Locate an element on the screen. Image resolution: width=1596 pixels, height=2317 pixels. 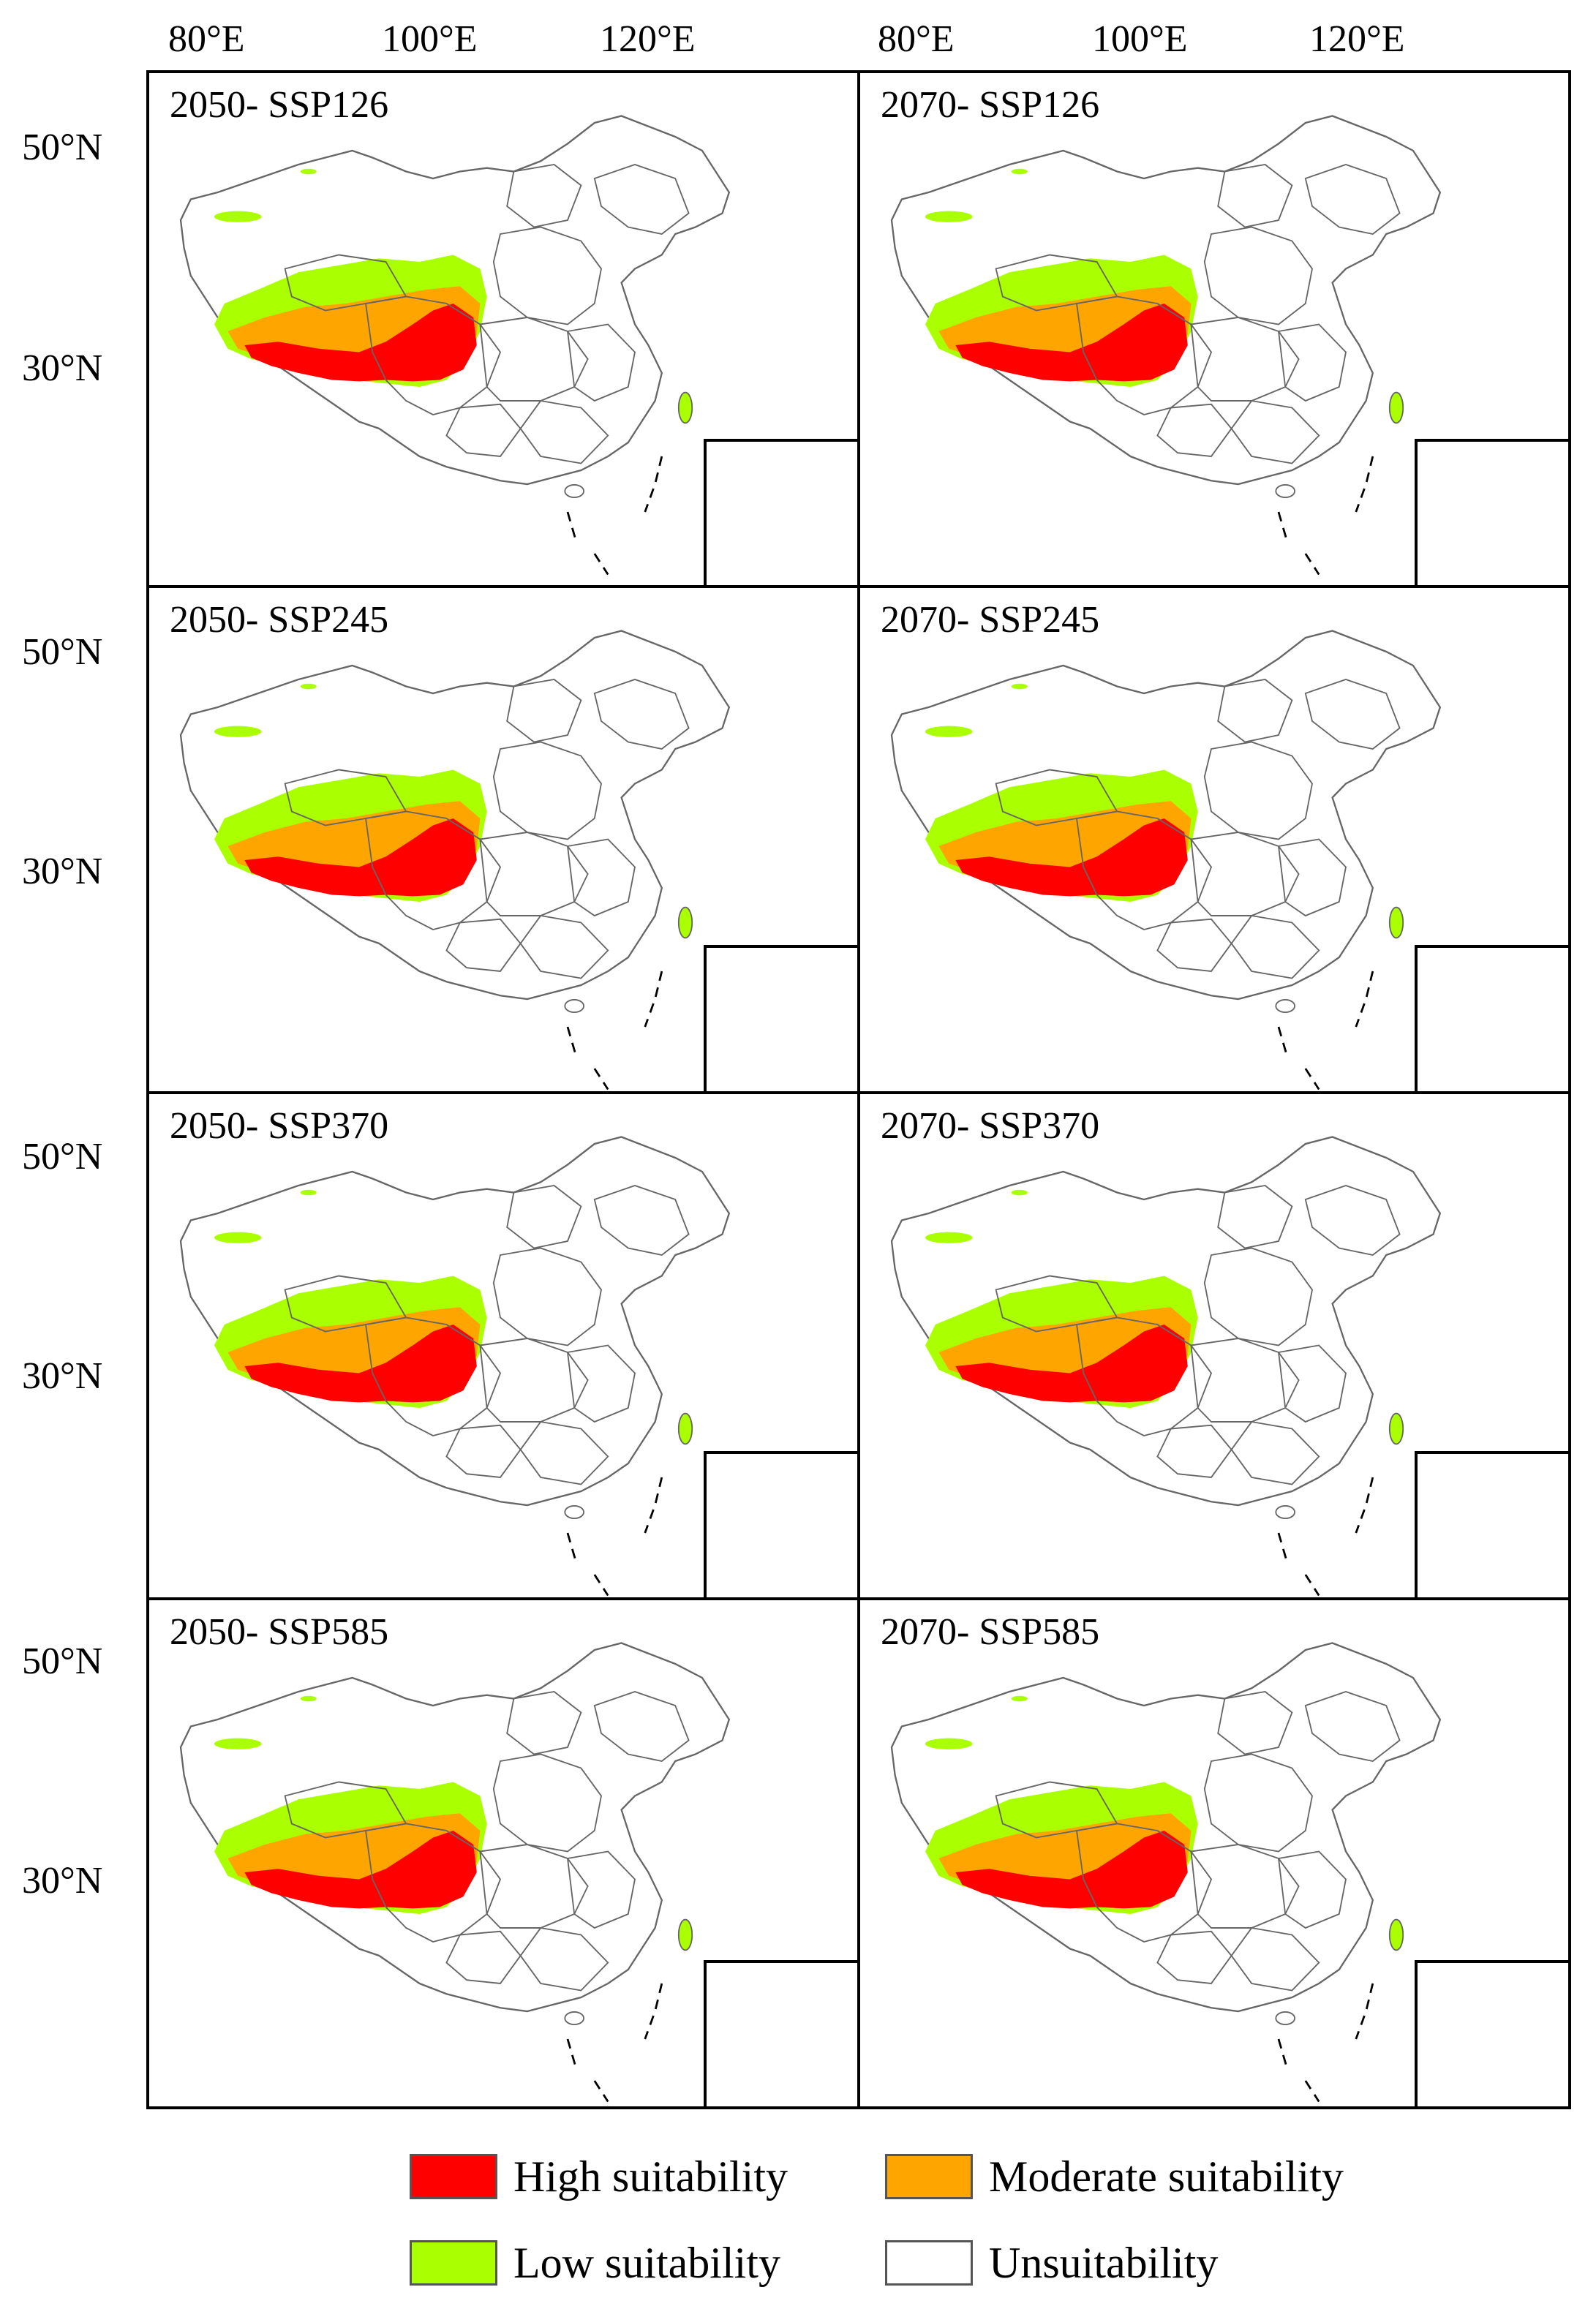
legend-item-low: Low suitability is located at coordinates (595, 2263).